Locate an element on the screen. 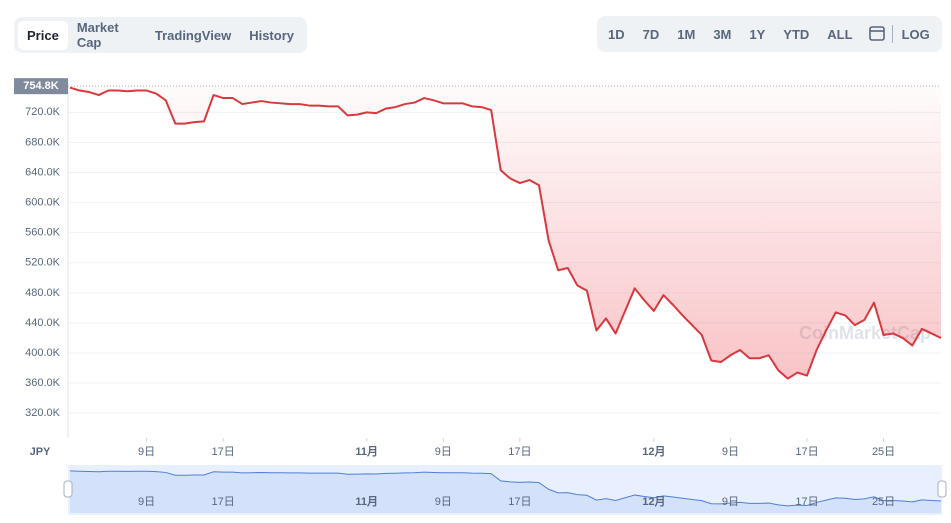 The width and height of the screenshot is (951, 523). reference-badge is located at coordinates (41, 86).